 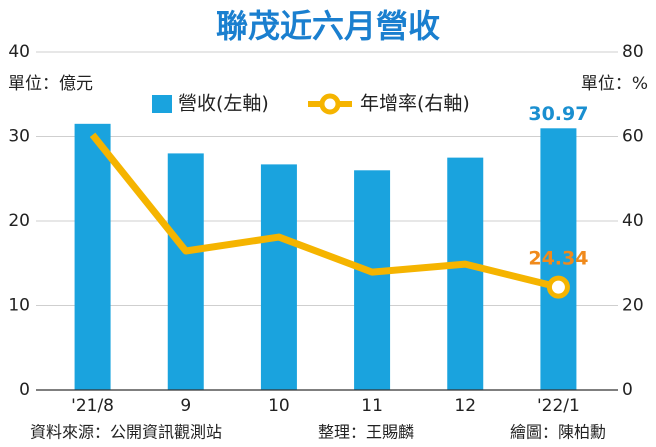 I want to click on y2-tick-label: 40, so click(x=633, y=221).